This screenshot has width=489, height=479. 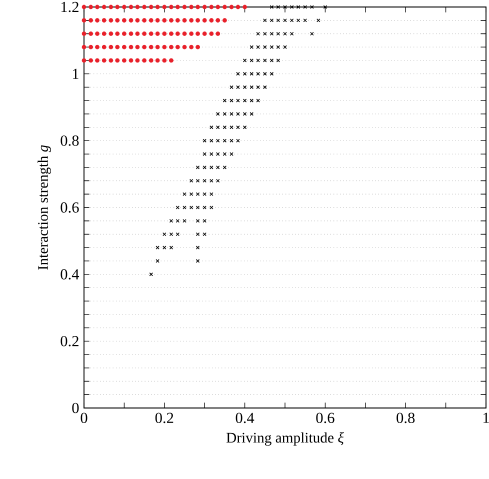 I want to click on x-tick-label: 0.4, so click(x=245, y=418).